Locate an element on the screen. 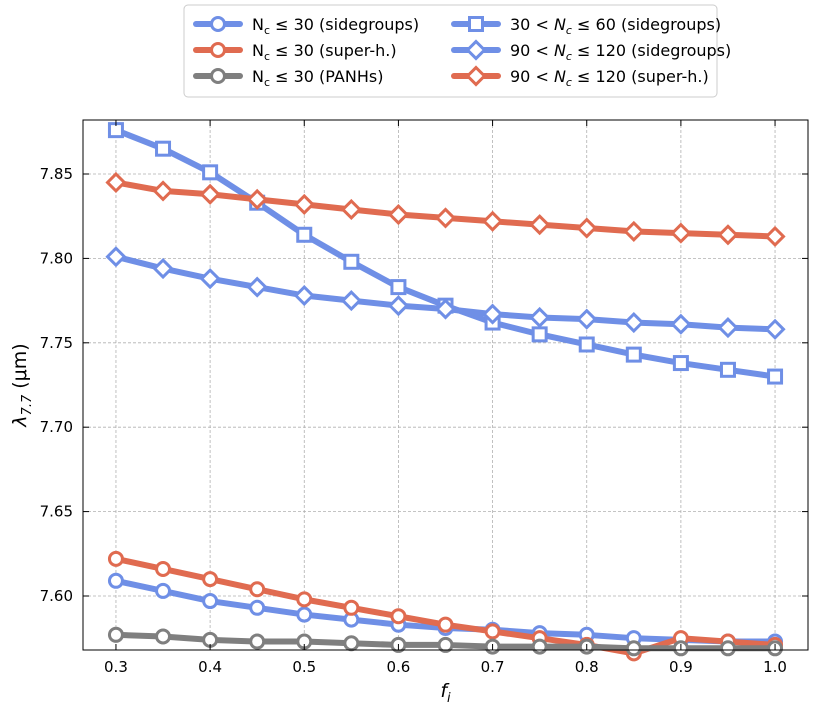  legend-entry: 90 < Nc ≤ 120 (sidegroups) is located at coordinates (591, 51).